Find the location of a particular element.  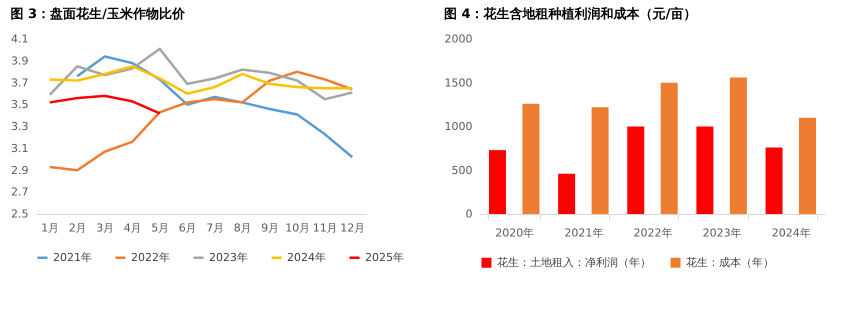

legend-label: 2025年 is located at coordinates (384, 257).